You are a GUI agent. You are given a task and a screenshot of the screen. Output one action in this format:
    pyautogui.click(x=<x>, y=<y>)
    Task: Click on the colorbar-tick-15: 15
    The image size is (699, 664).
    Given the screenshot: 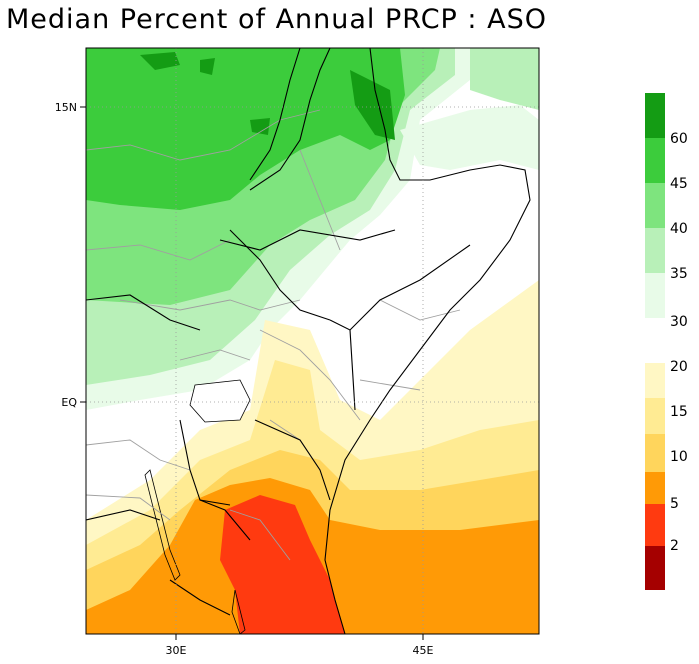 What is the action you would take?
    pyautogui.click(x=679, y=412)
    